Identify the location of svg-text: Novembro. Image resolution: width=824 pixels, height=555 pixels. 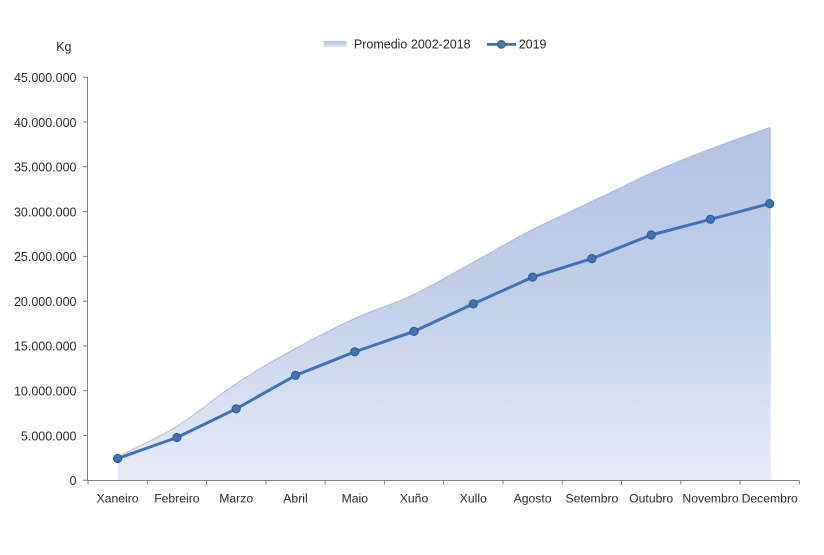
(710, 499).